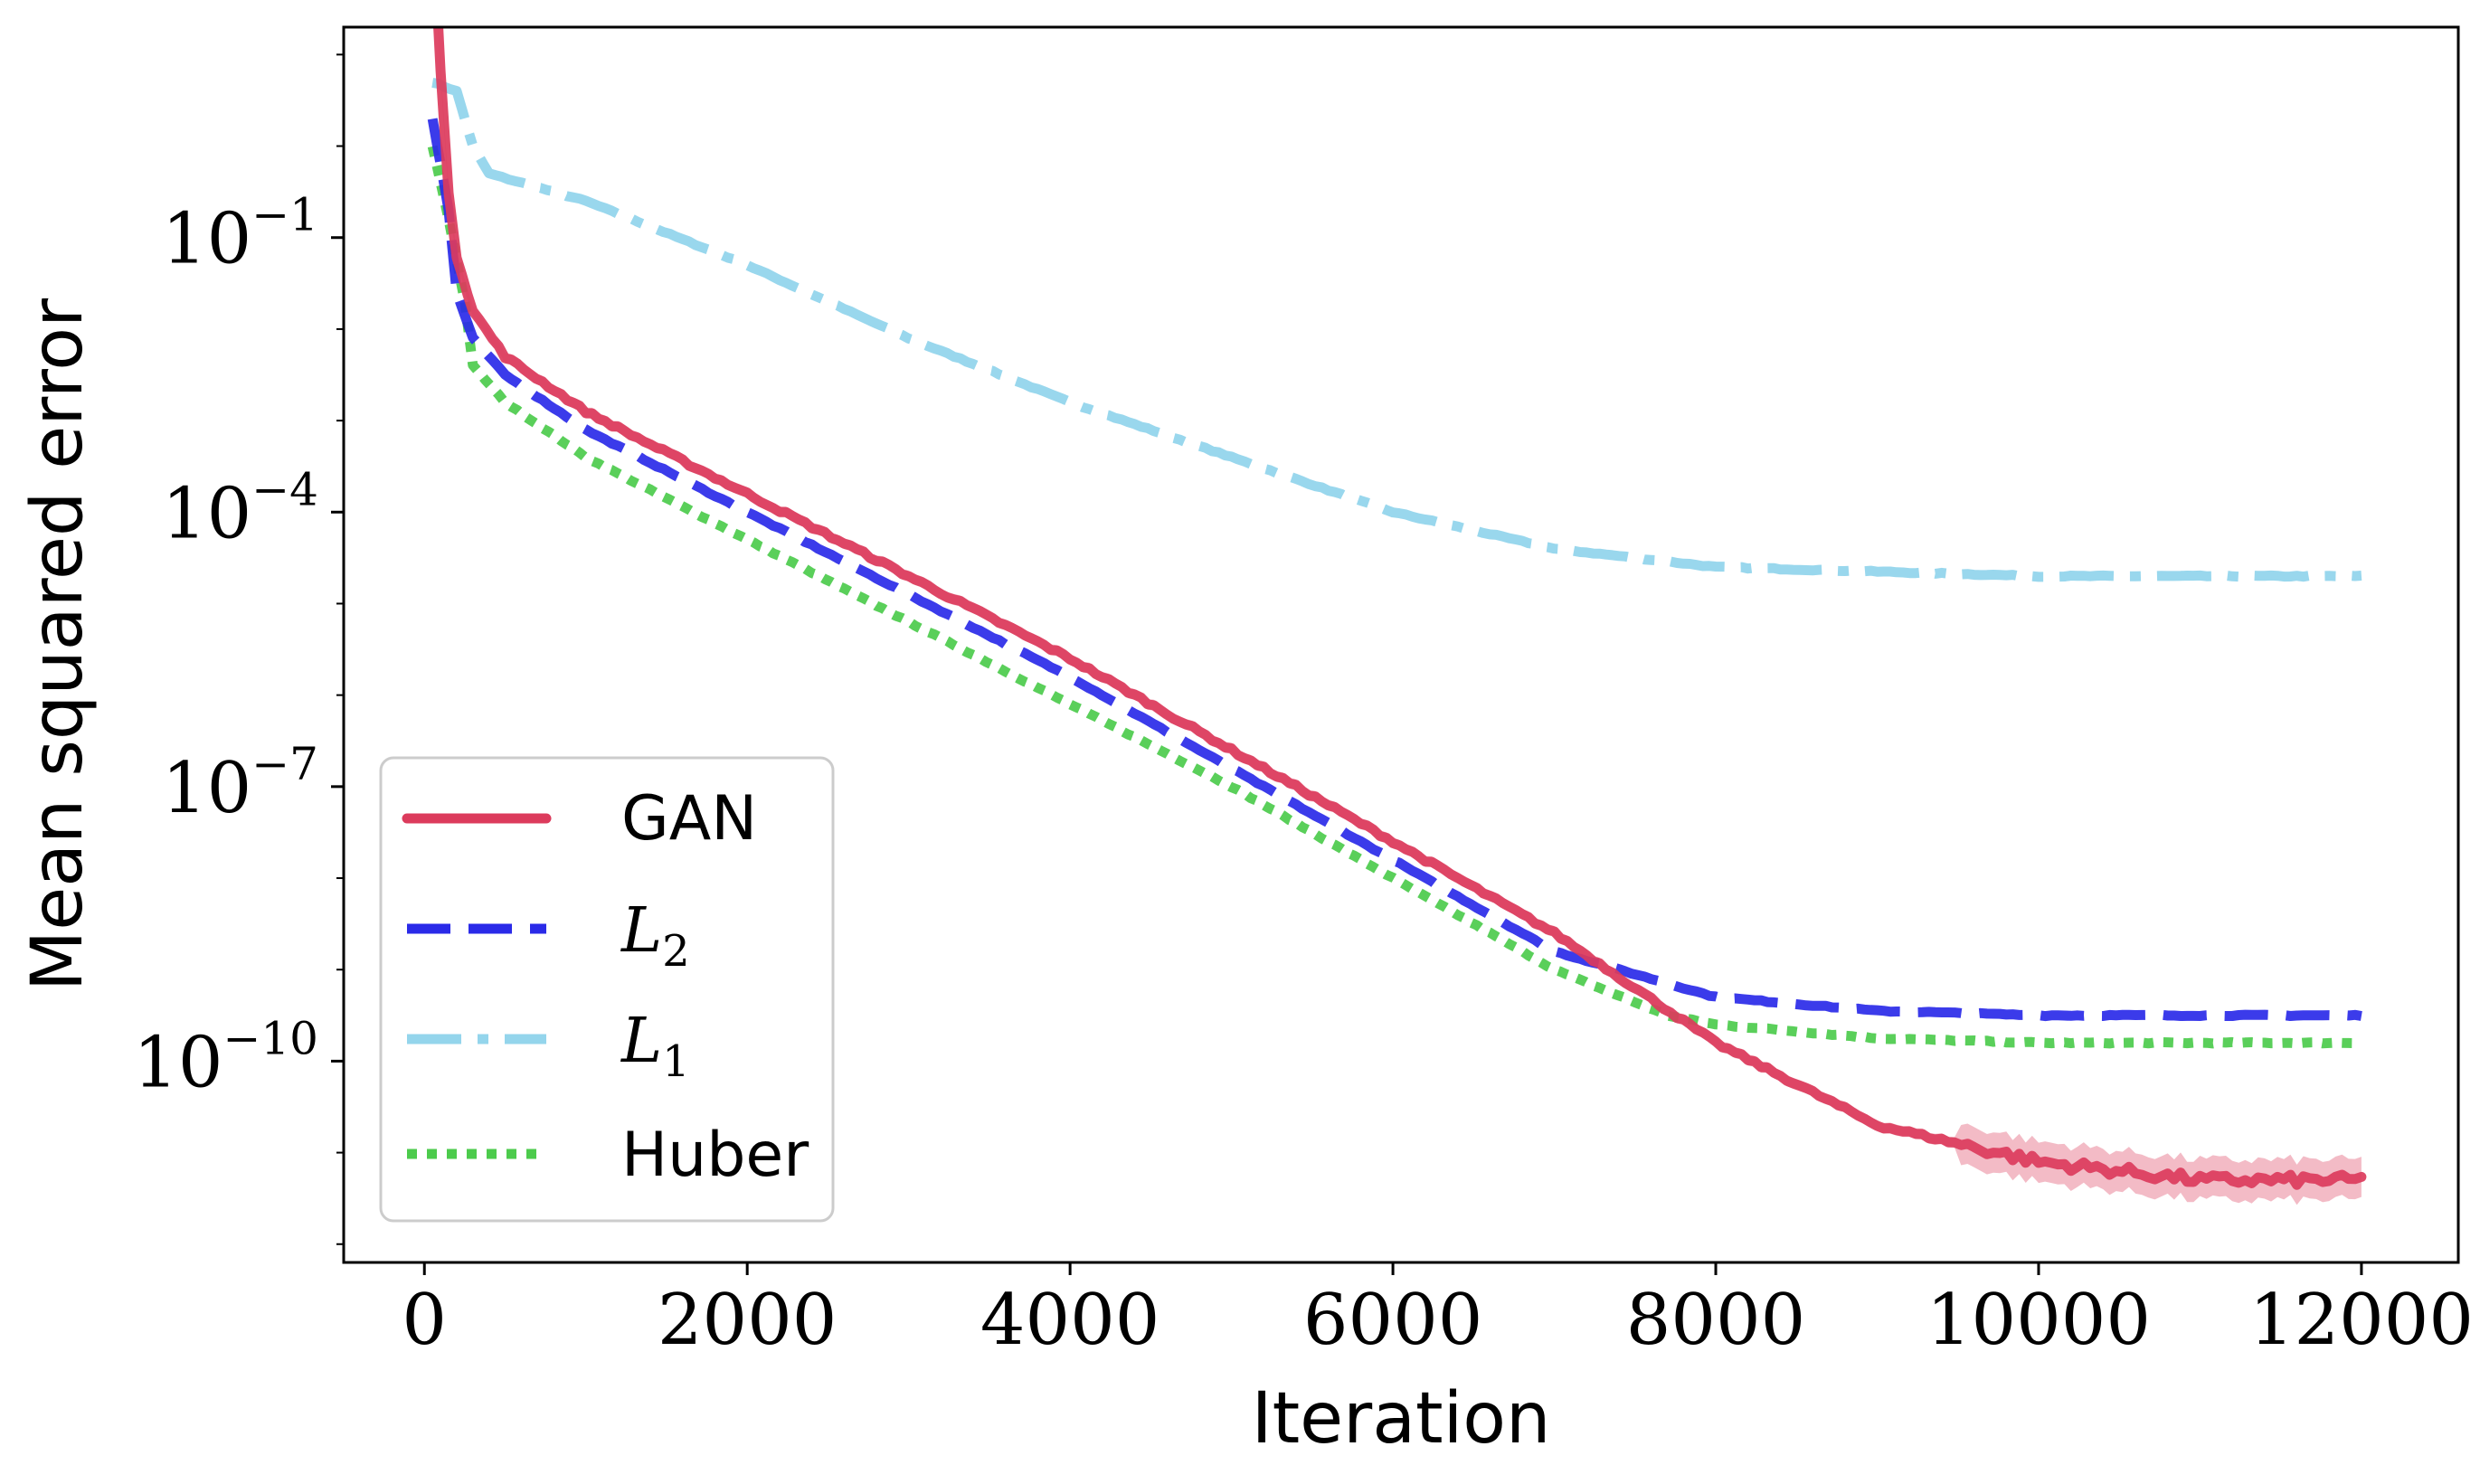  I want to click on x-tick-label: 4000, so click(1070, 1320).